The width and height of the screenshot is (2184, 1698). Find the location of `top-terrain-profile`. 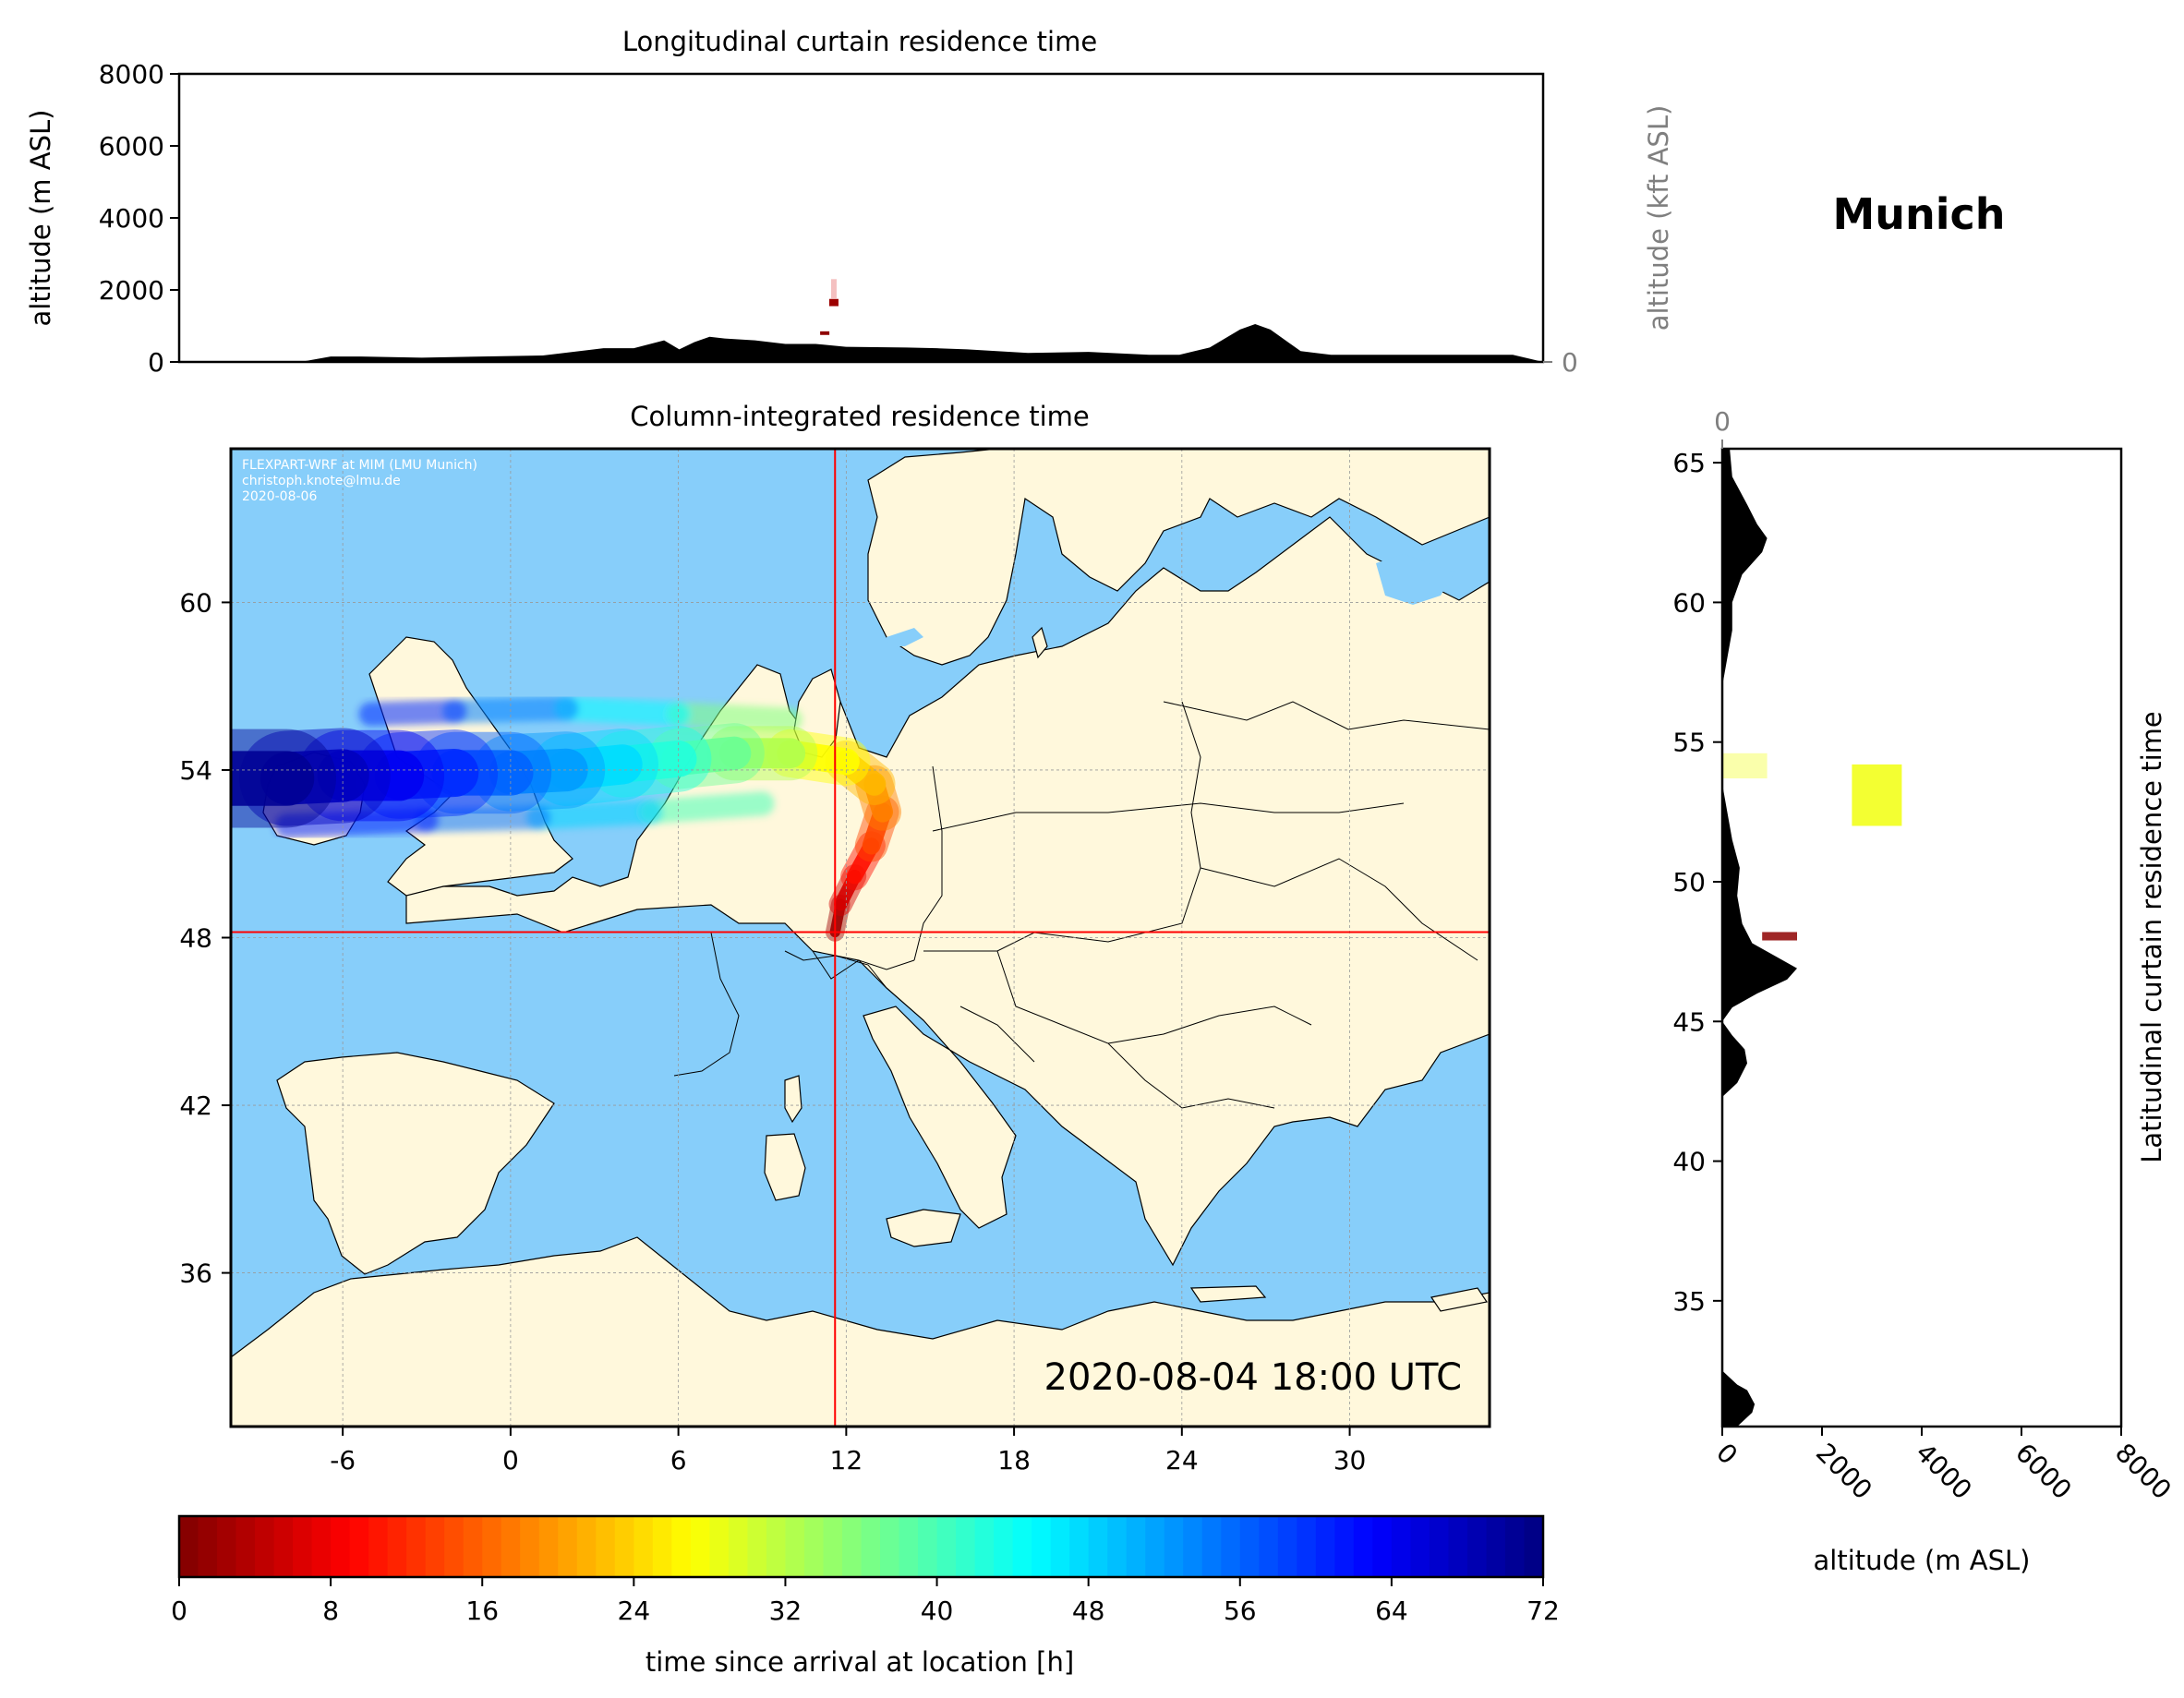

top-terrain-profile is located at coordinates (861, 343).